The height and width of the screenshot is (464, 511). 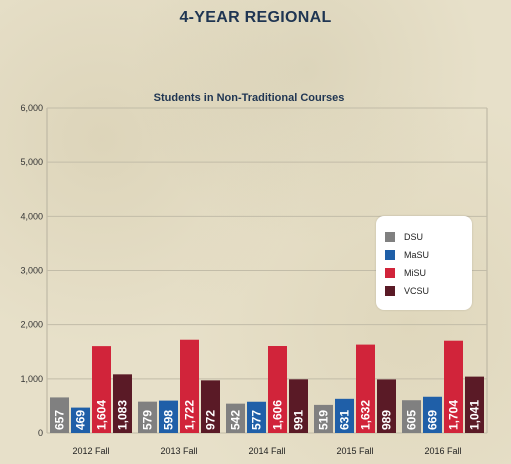 I want to click on y-tick-label: 0, so click(x=40, y=433).